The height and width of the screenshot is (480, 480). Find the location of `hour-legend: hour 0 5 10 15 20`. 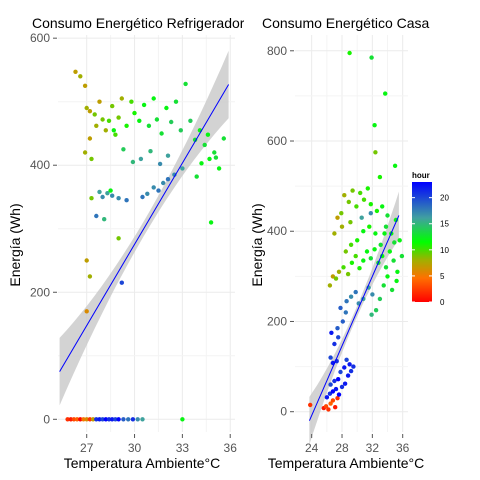

hour-legend: hour 0 5 10 15 20 is located at coordinates (430, 239).